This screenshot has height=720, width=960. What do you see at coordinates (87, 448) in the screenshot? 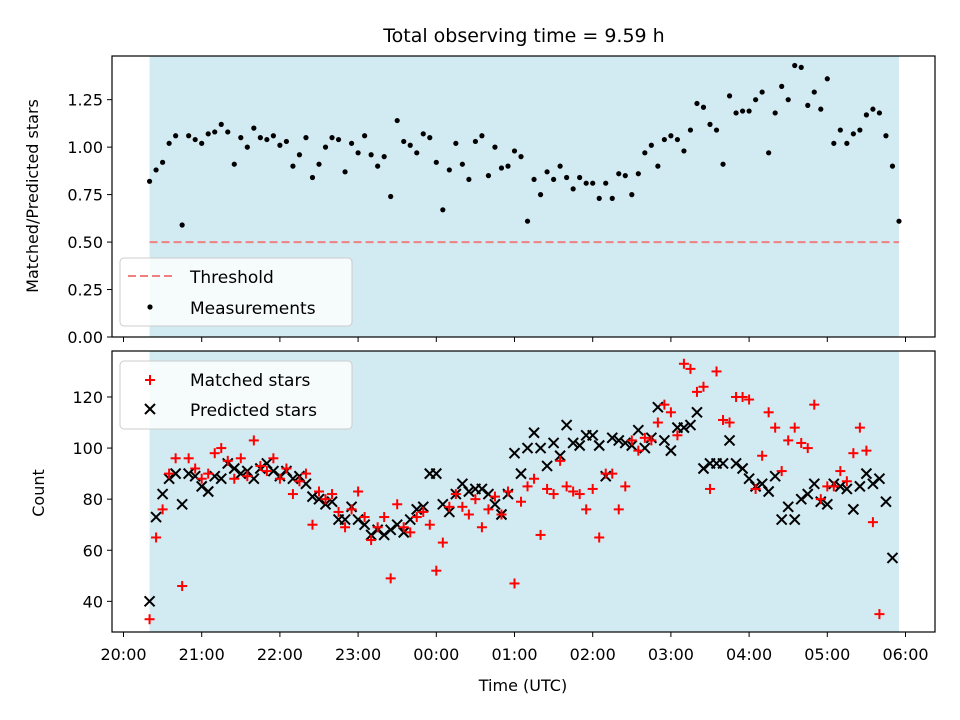
I see `bottom-y-tick-label: 100` at bounding box center [87, 448].